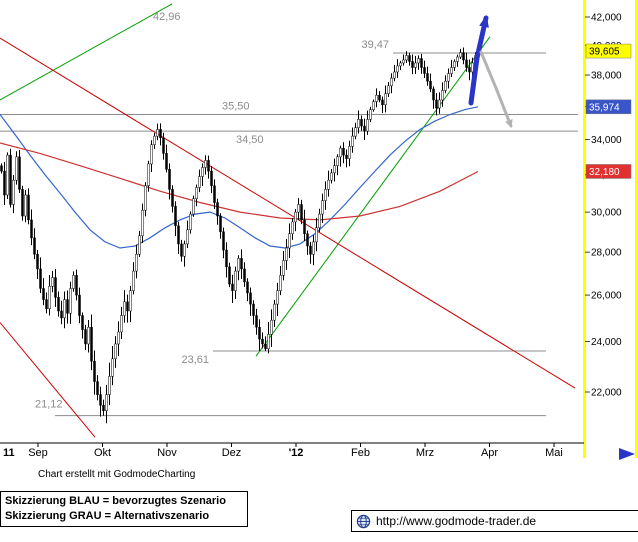 The height and width of the screenshot is (542, 638). What do you see at coordinates (232, 453) in the screenshot?
I see `x-axis-month-label: Dez` at bounding box center [232, 453].